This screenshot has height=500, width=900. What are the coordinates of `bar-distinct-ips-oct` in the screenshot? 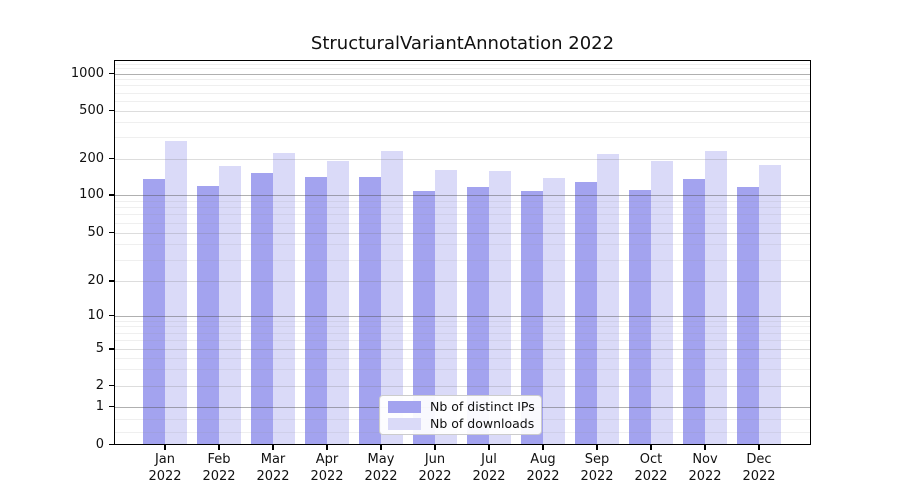 It's located at (640, 316).